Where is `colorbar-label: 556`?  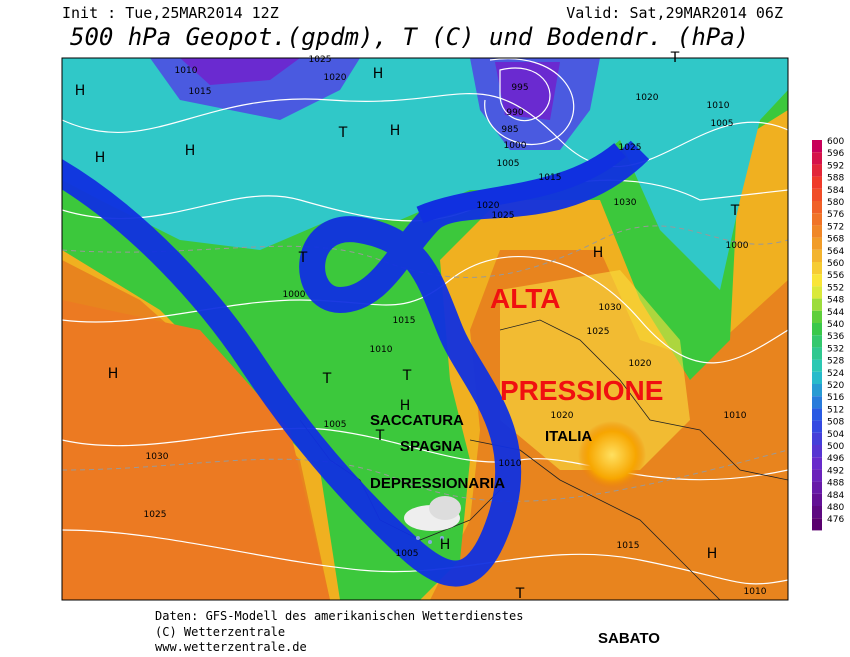 colorbar-label: 556 is located at coordinates (835, 276).